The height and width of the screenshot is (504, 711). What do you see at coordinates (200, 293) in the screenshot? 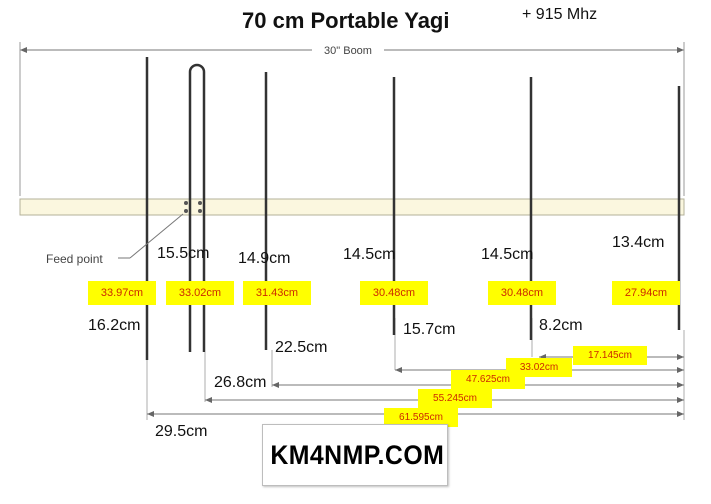
I see `driven-full-length-badge: 33.02cm` at bounding box center [200, 293].